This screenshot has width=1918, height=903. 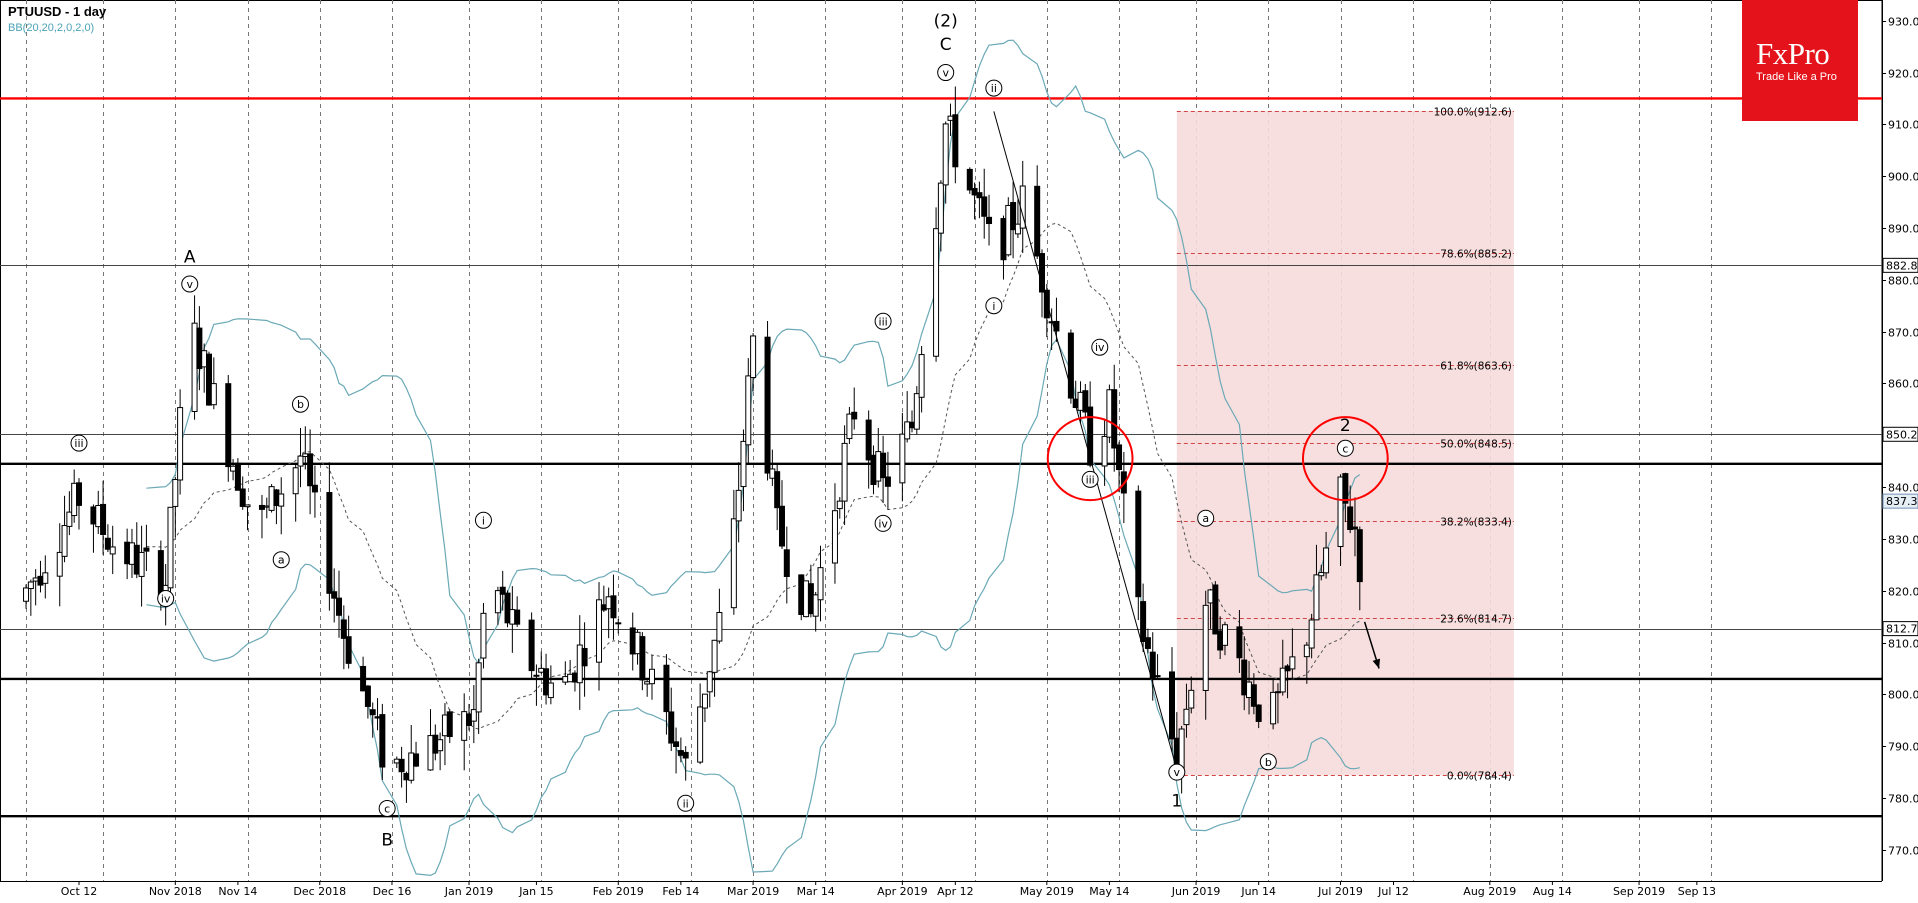 I want to click on price-tick-label: 930.0, so click(x=1903, y=22).